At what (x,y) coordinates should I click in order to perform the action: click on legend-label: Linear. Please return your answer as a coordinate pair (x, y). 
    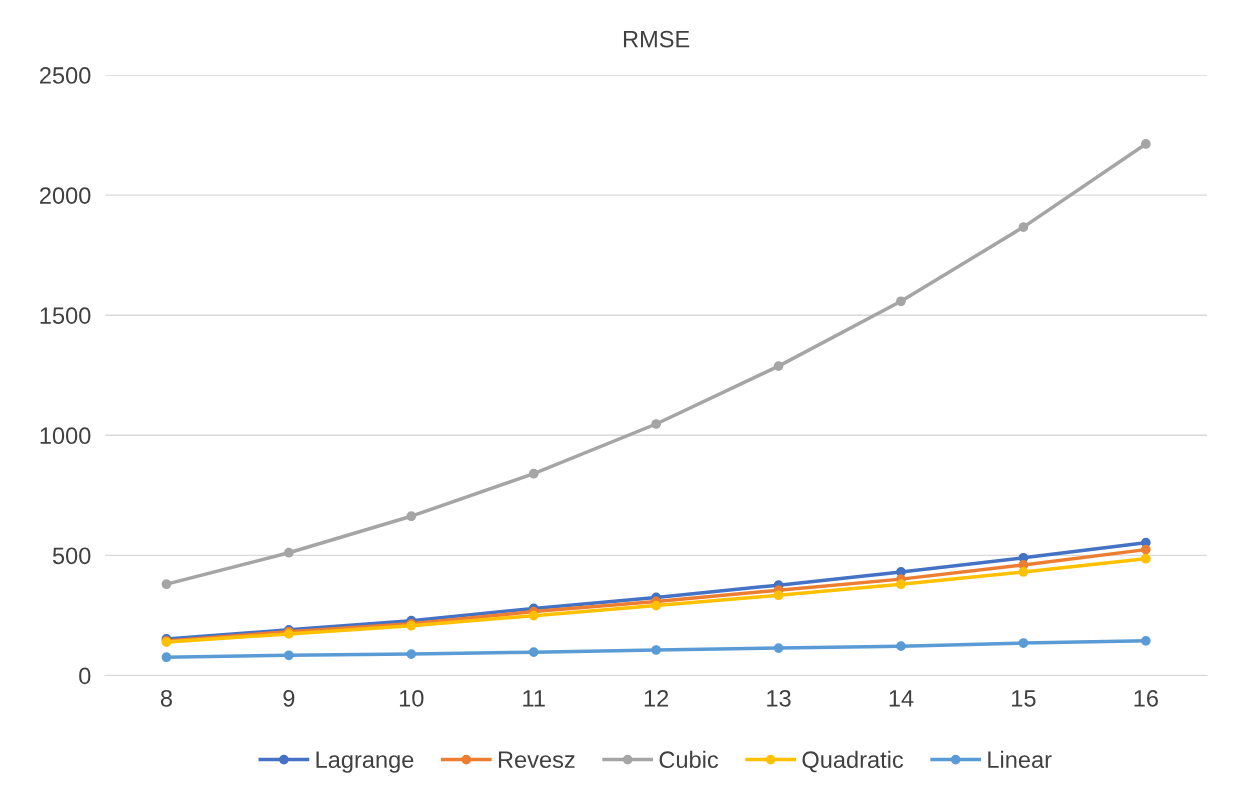
    Looking at the image, I should click on (1020, 759).